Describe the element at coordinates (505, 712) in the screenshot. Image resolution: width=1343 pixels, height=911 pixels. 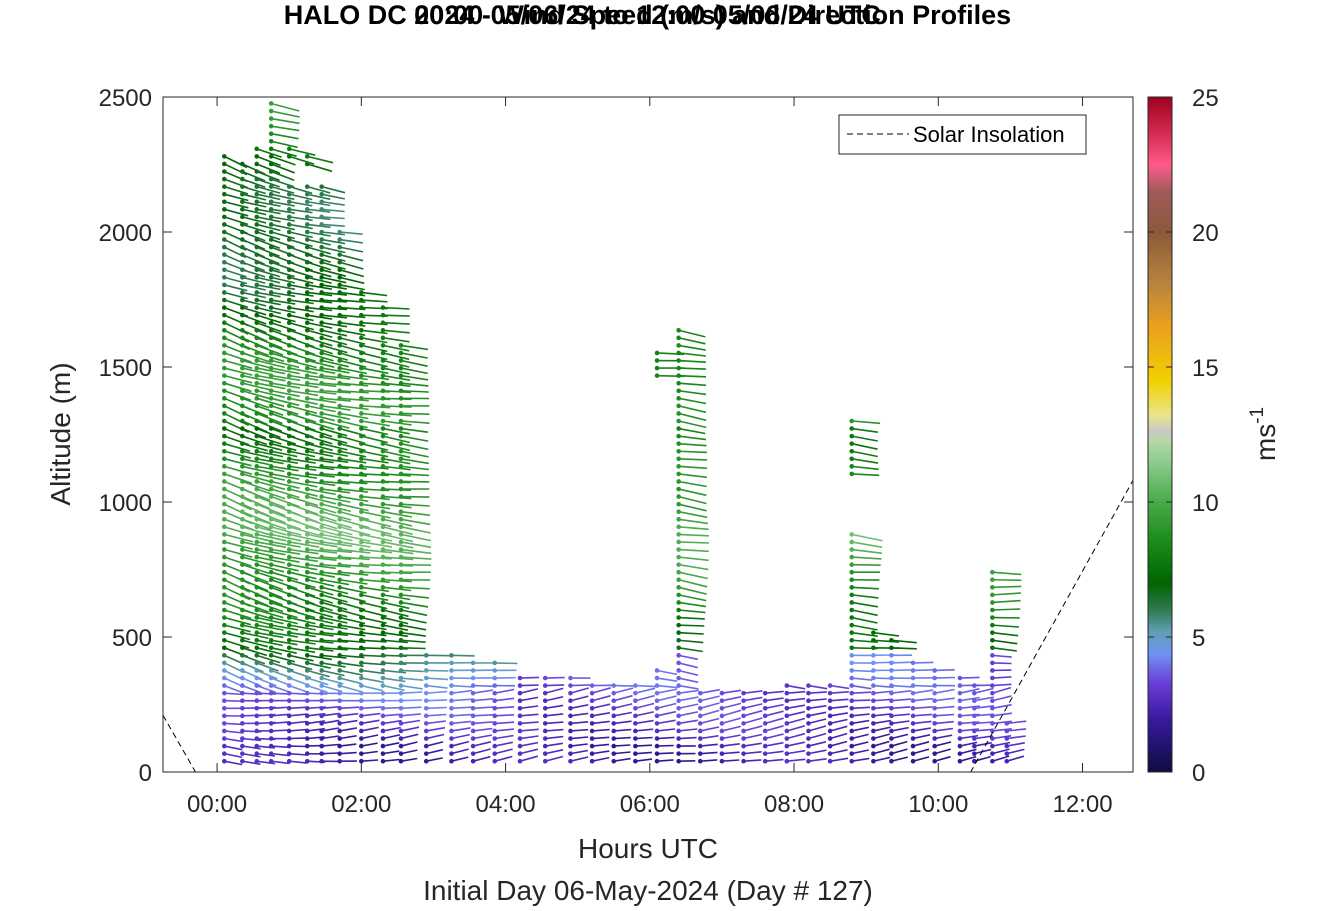
I see `wind-profile-column` at that location.